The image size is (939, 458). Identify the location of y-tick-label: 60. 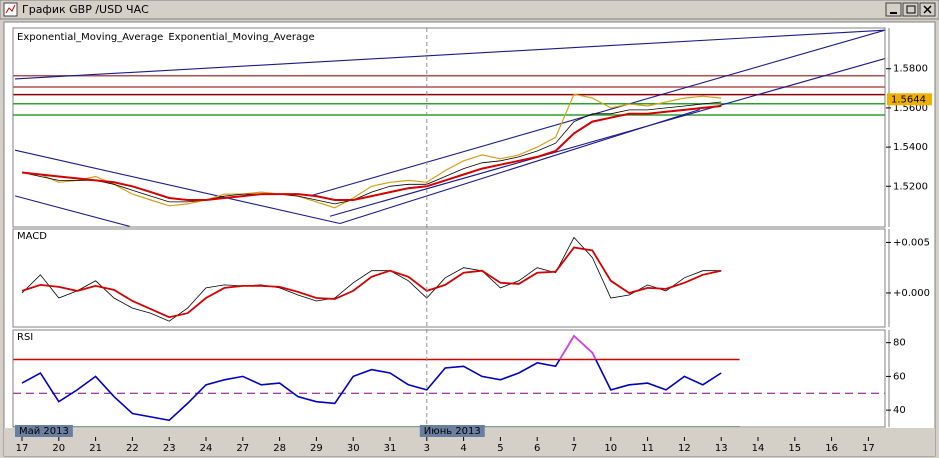
(899, 376).